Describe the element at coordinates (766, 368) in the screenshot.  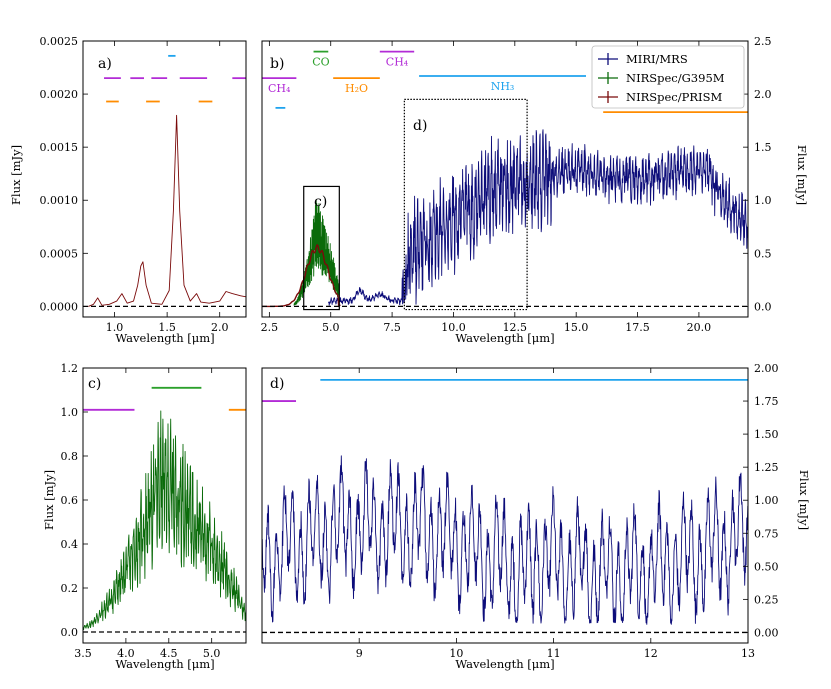
I see `ytick-label-d-8: 2.00` at that location.